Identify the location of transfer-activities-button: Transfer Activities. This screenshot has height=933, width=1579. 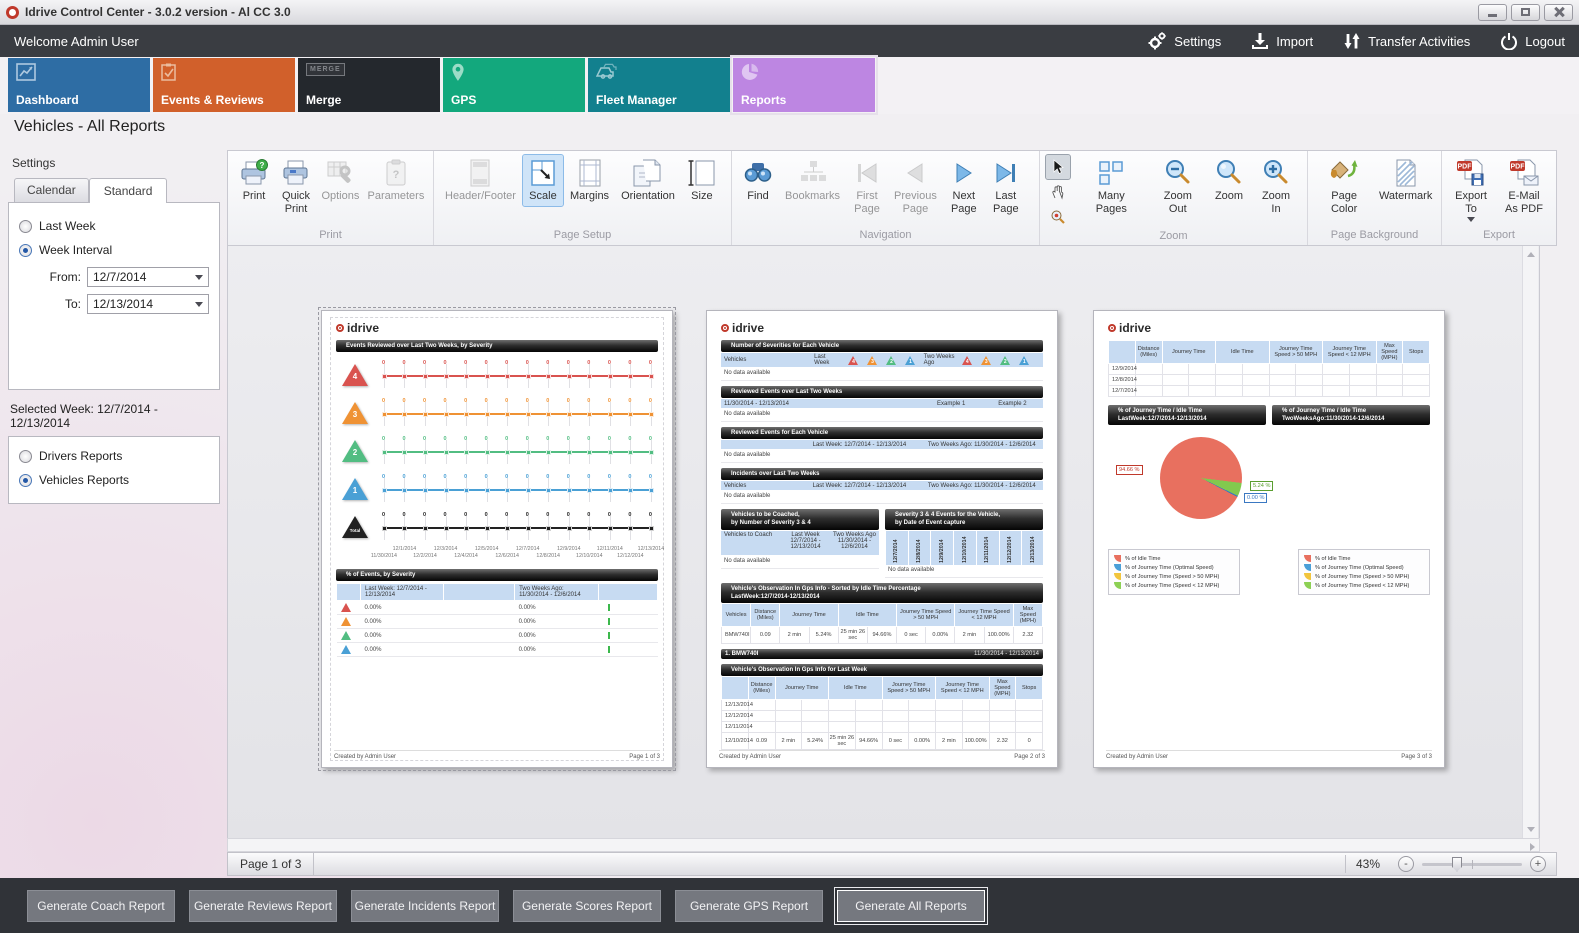
(1406, 41).